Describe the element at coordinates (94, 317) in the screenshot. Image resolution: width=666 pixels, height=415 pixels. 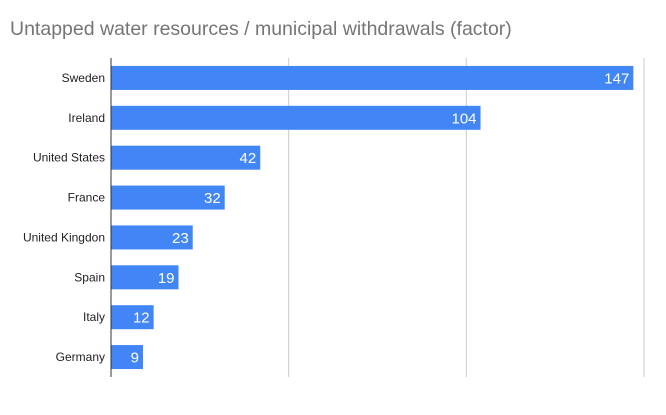
I see `category-label: Italy` at that location.